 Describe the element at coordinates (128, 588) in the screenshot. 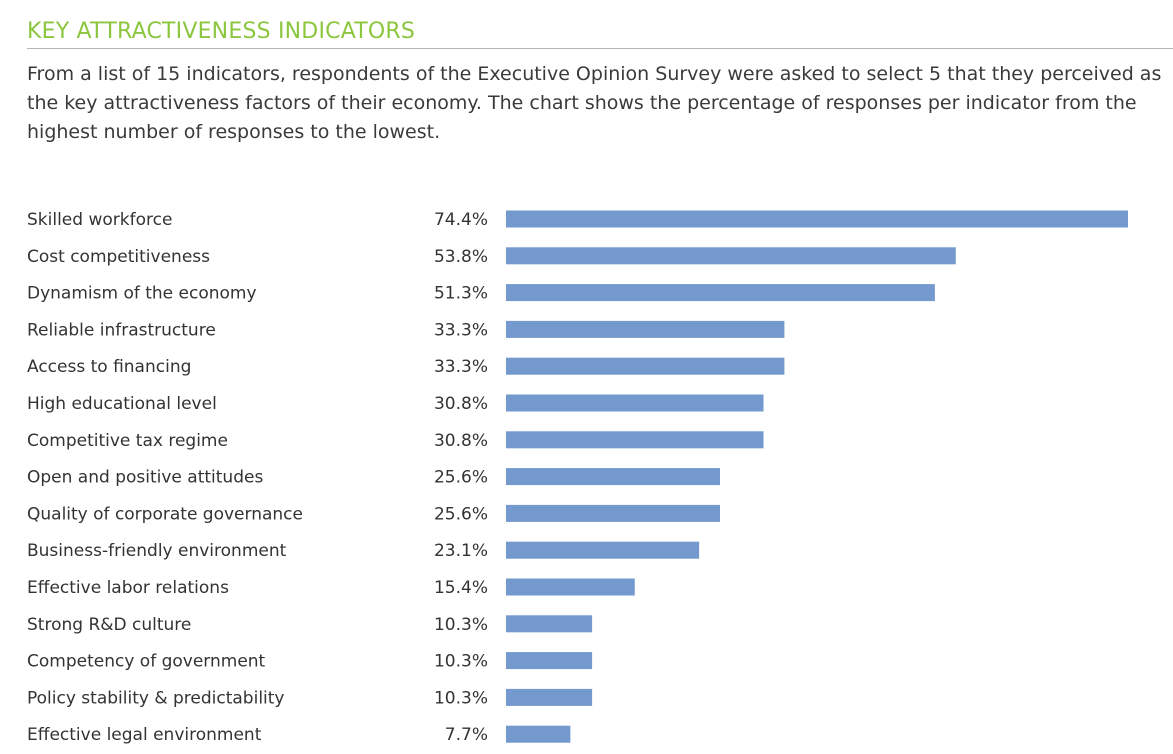

I see `category-label: Effective labor relations` at that location.